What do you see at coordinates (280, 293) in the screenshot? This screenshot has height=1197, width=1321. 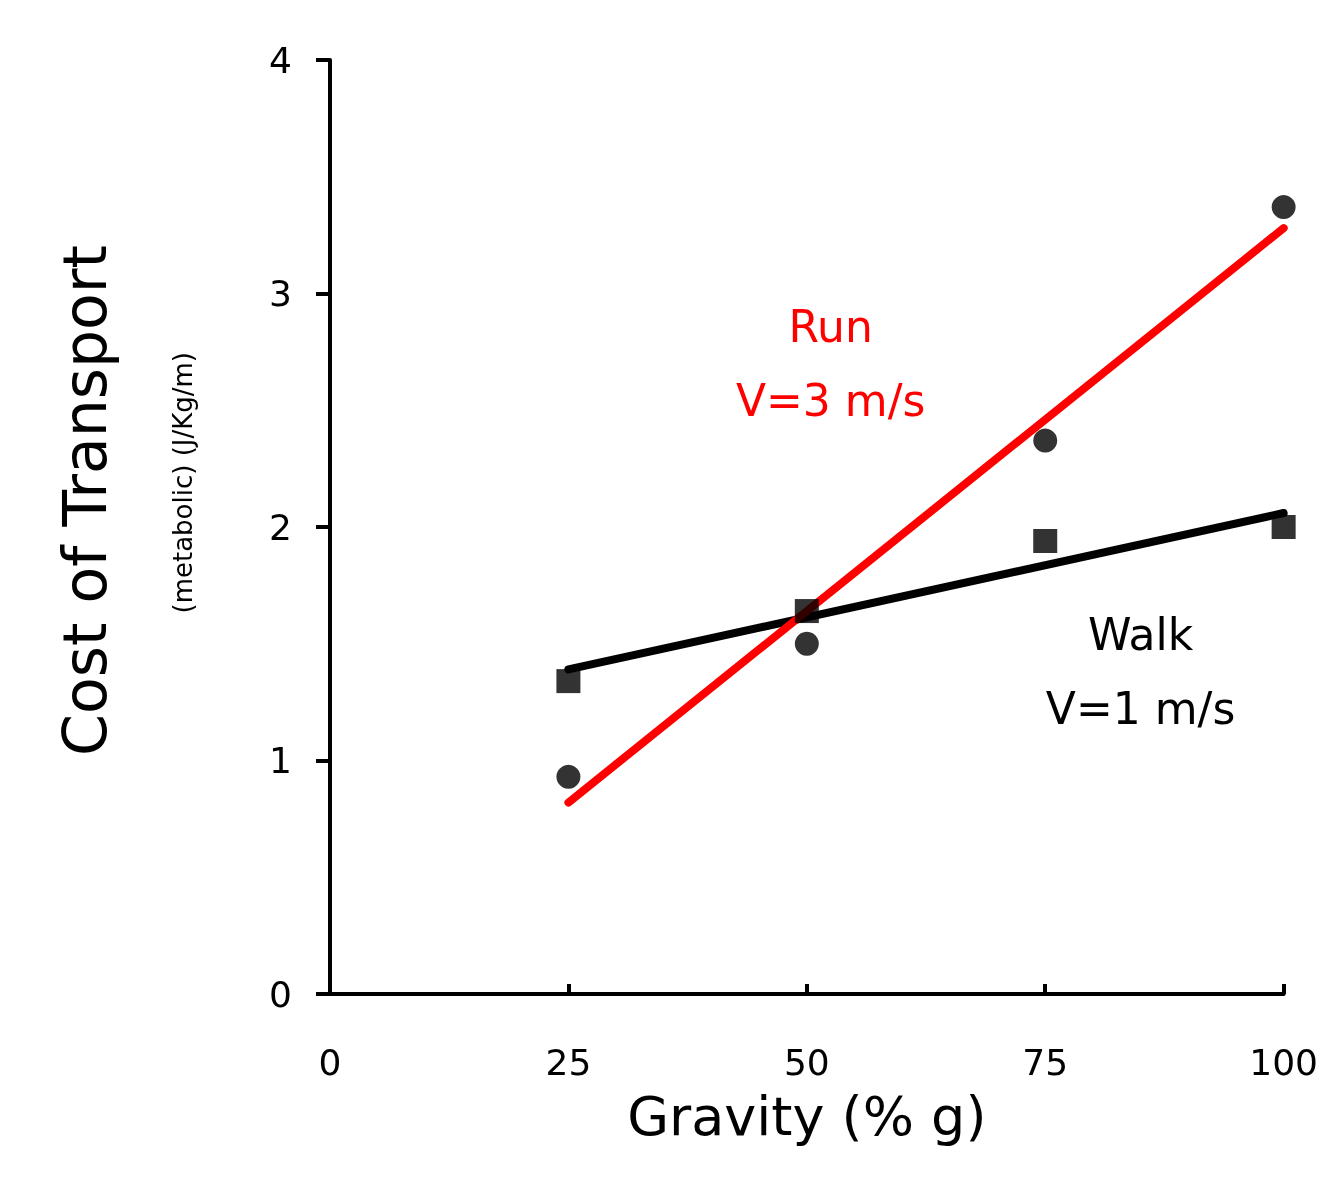 I see `y-tick-label: 3` at bounding box center [280, 293].